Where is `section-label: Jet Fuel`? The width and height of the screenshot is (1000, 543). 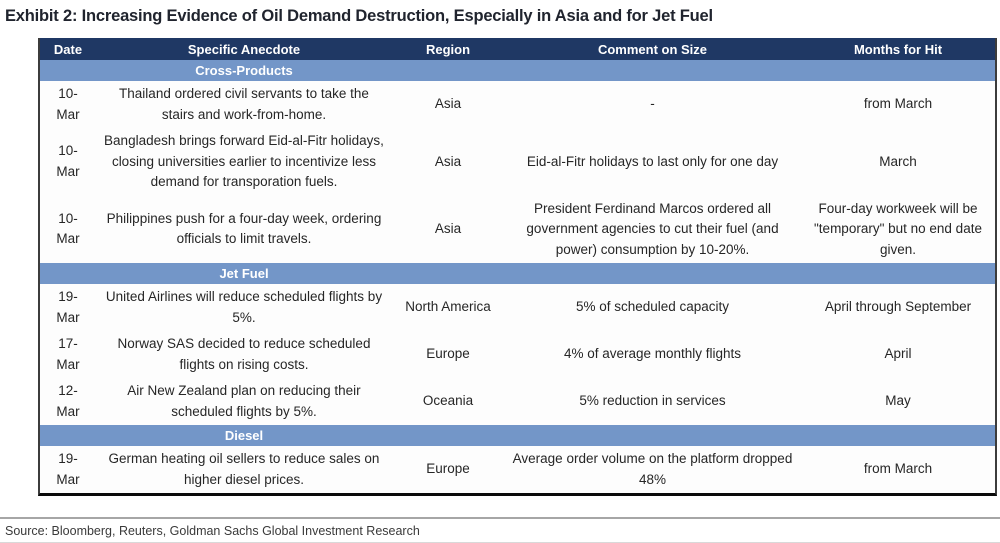
section-label: Jet Fuel is located at coordinates (244, 274).